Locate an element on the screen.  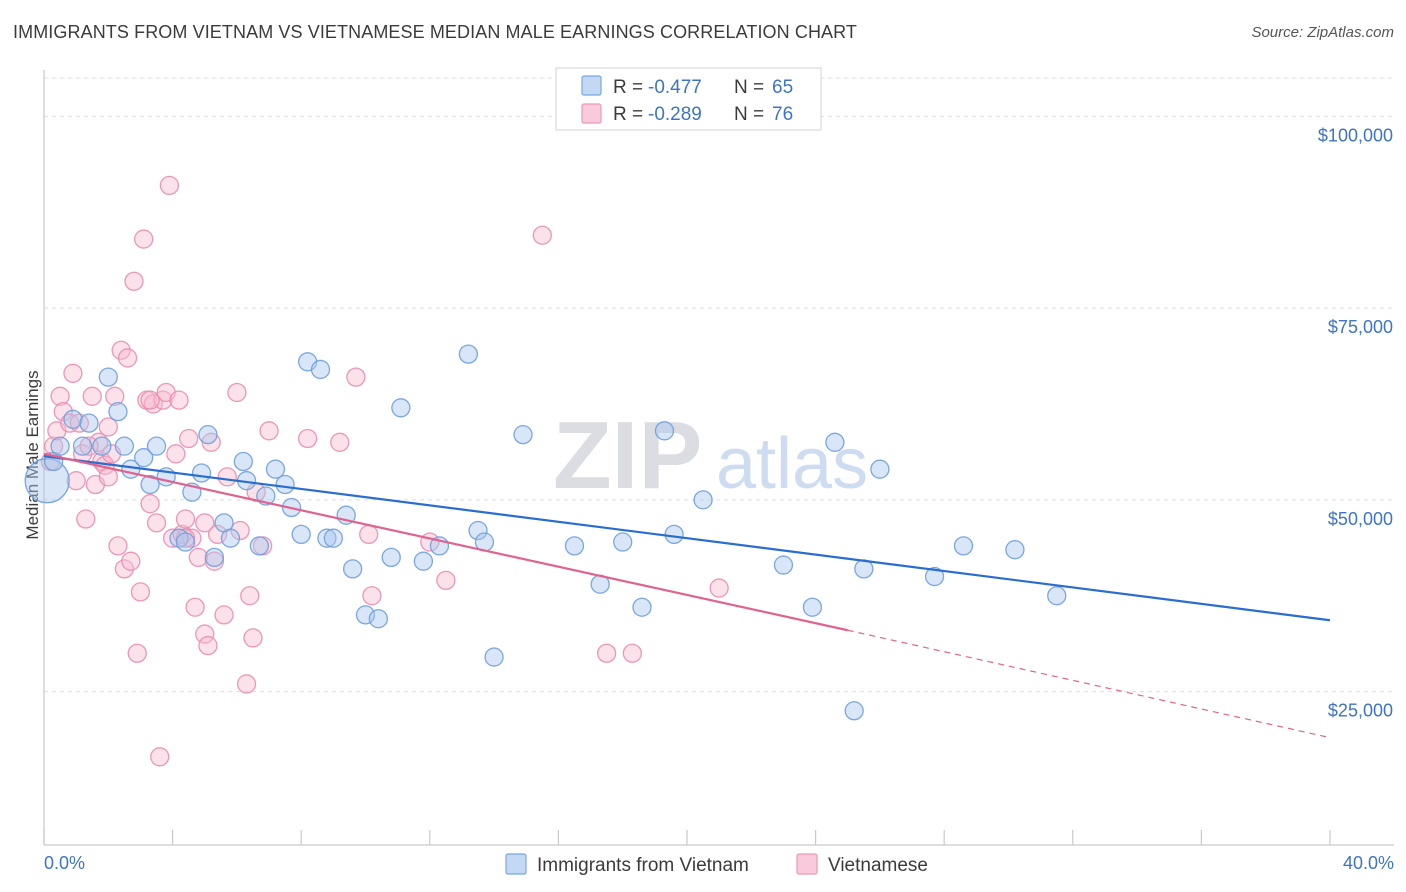
x-axis-ticks is located at coordinates (687, 837).